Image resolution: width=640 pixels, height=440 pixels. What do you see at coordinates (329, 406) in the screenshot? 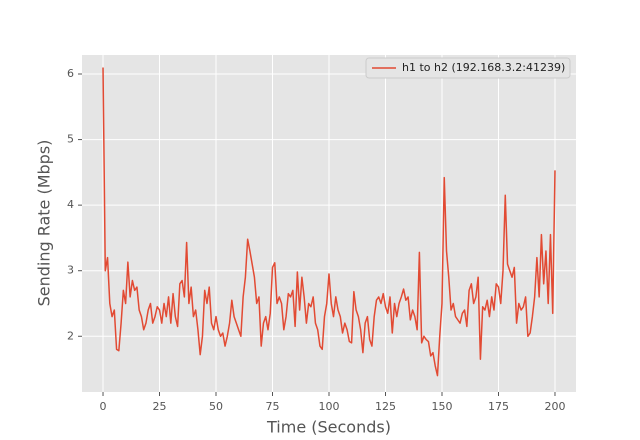
I see `x-tick-label: 100` at bounding box center [329, 406].